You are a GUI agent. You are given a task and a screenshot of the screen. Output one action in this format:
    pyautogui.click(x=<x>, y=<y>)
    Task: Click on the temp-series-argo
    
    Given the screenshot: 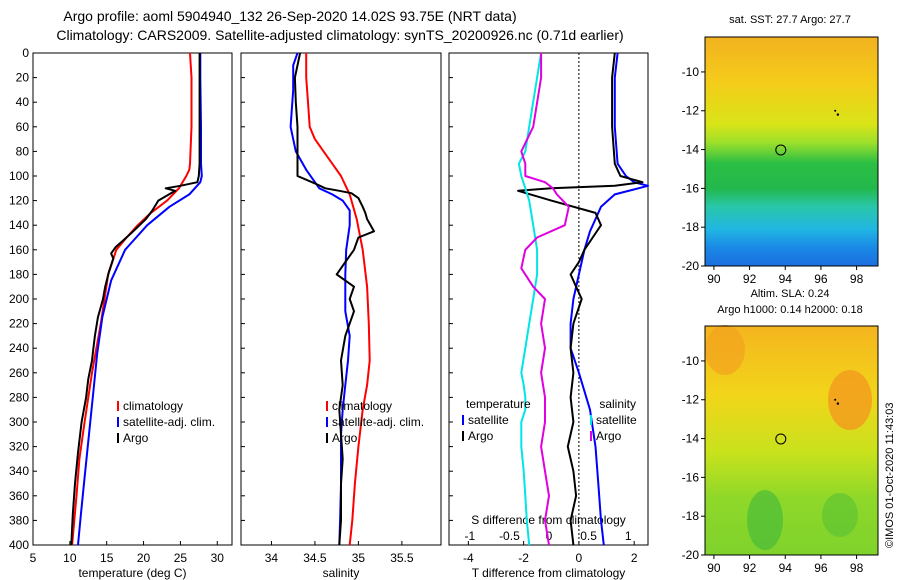 What is the action you would take?
    pyautogui.click(x=135, y=299)
    